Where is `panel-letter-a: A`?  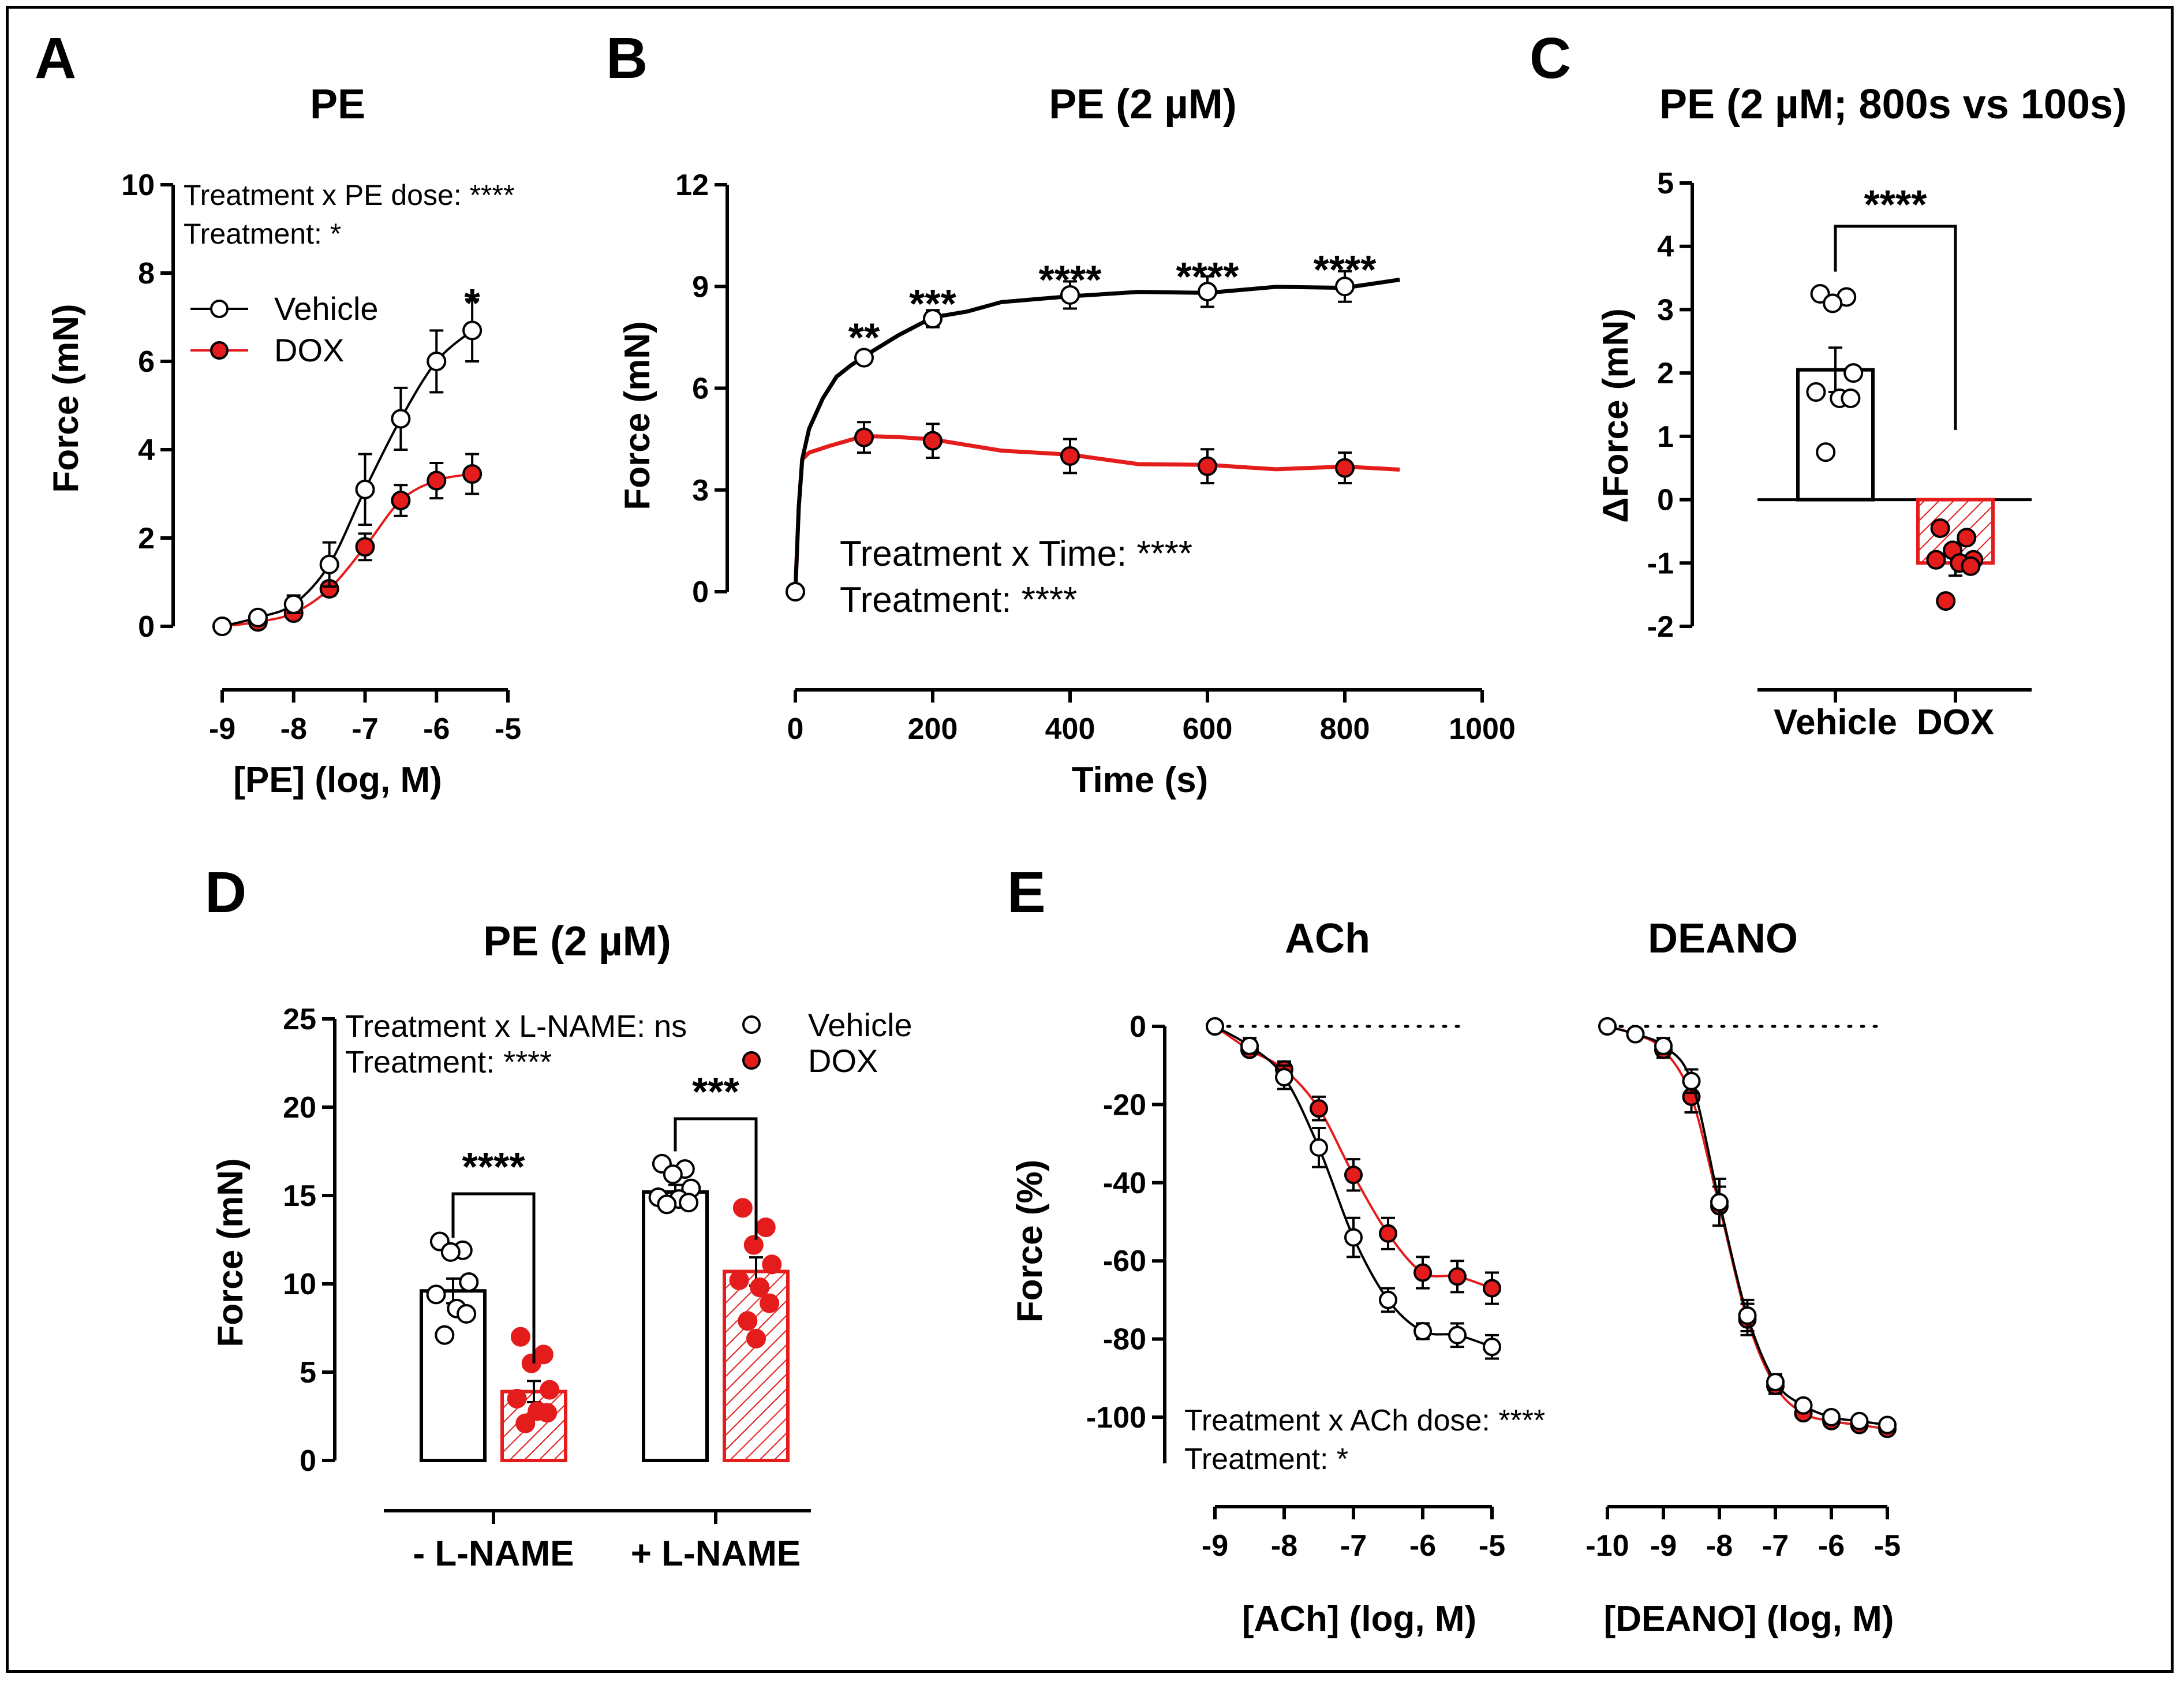
panel-letter-a: A is located at coordinates (55, 58).